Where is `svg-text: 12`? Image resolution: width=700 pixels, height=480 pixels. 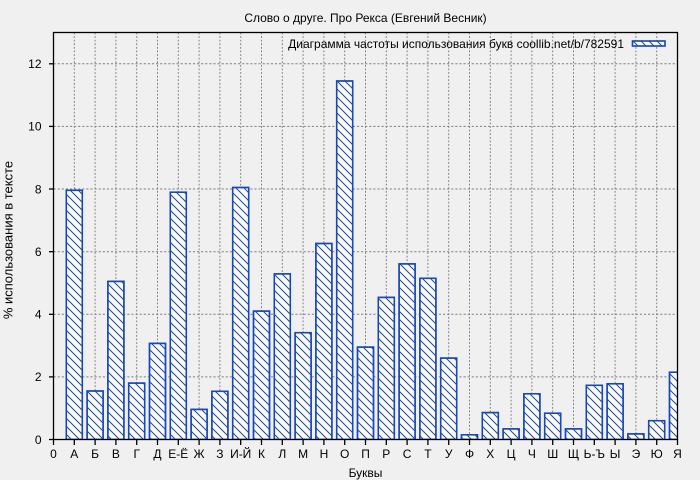
svg-text: 12 is located at coordinates (35, 64).